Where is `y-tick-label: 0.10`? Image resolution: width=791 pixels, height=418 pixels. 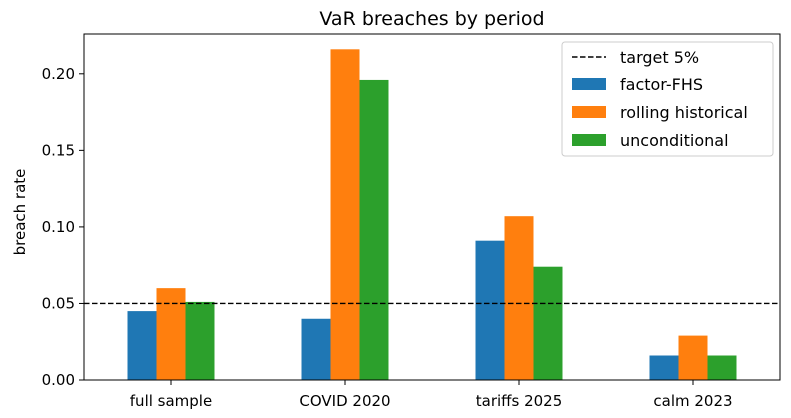 y-tick-label: 0.10 is located at coordinates (58, 227).